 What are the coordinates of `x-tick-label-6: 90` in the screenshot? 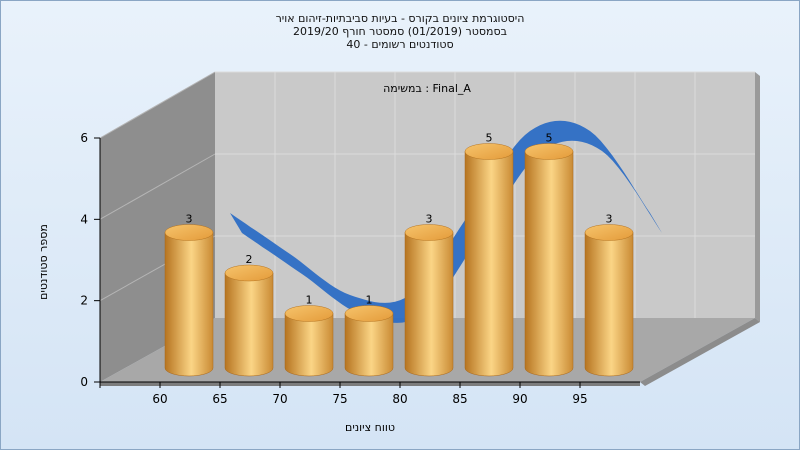 It's located at (519, 399).